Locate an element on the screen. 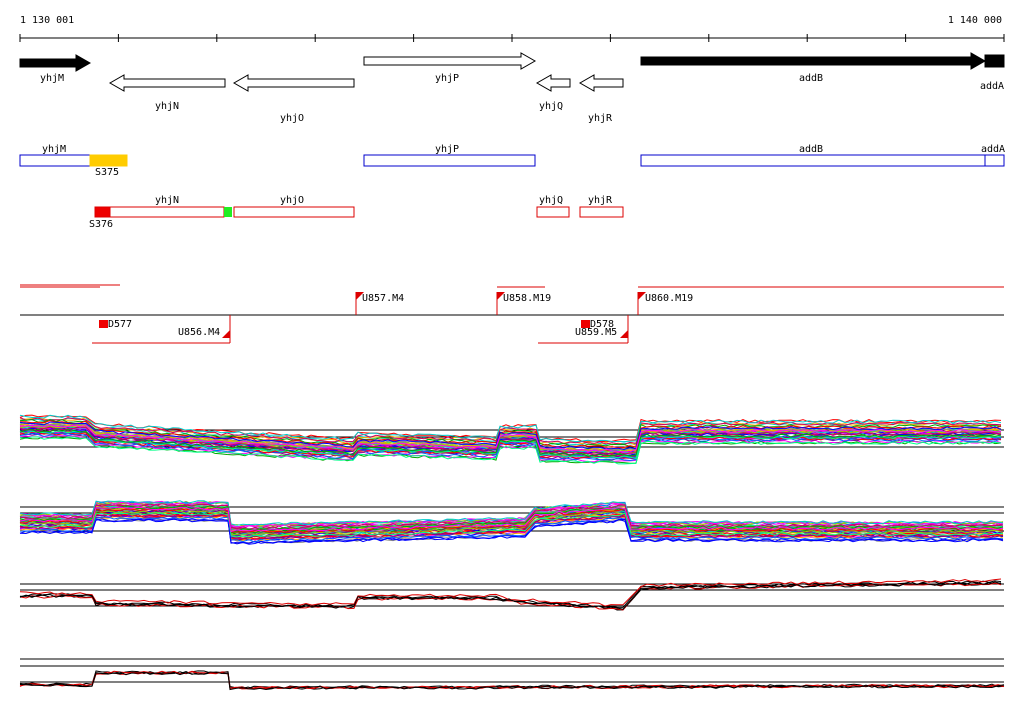 This screenshot has width=1024, height=714. transcript-label: U858.M19 is located at coordinates (527, 298).